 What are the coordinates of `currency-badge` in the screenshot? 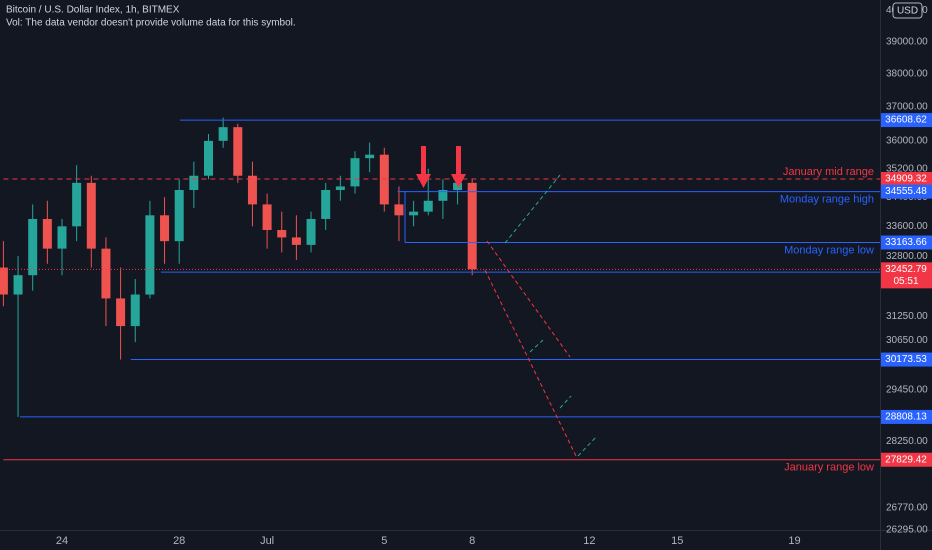 It's located at (907, 10).